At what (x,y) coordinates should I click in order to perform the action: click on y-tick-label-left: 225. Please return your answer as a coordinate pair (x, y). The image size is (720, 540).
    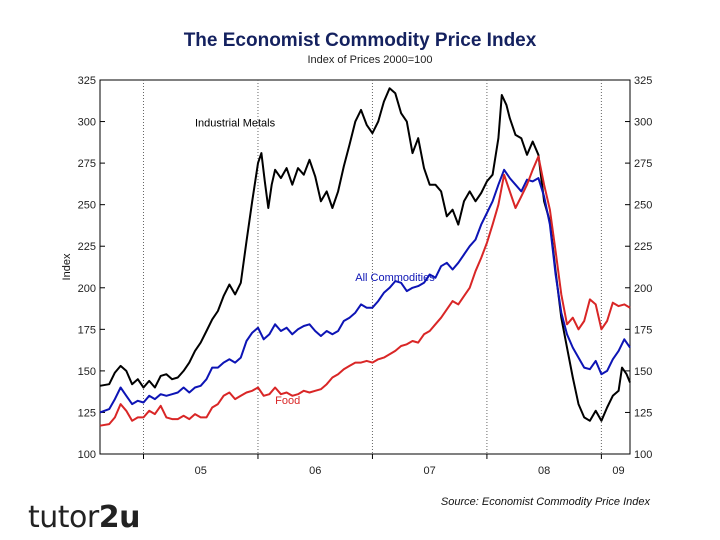
    Looking at the image, I should click on (87, 247).